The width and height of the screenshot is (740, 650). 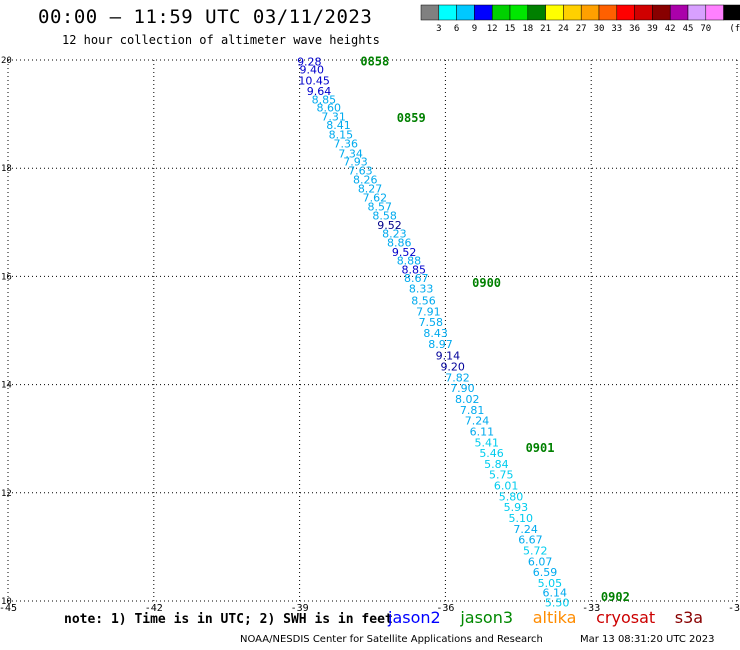 What do you see at coordinates (431, 322) in the screenshot?
I see `wave-height-point: 7.58` at bounding box center [431, 322].